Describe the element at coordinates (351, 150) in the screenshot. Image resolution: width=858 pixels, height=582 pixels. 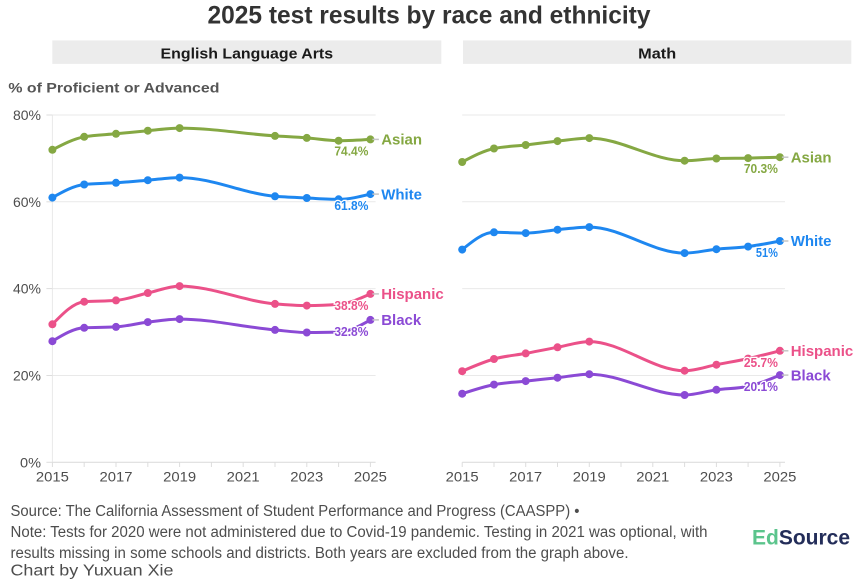
I see `svg-text: 74.4%` at that location.